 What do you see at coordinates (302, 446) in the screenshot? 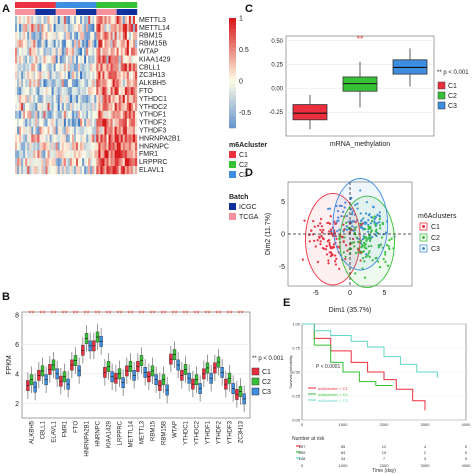
I see `risk-table-cell: 187` at bounding box center [302, 446].